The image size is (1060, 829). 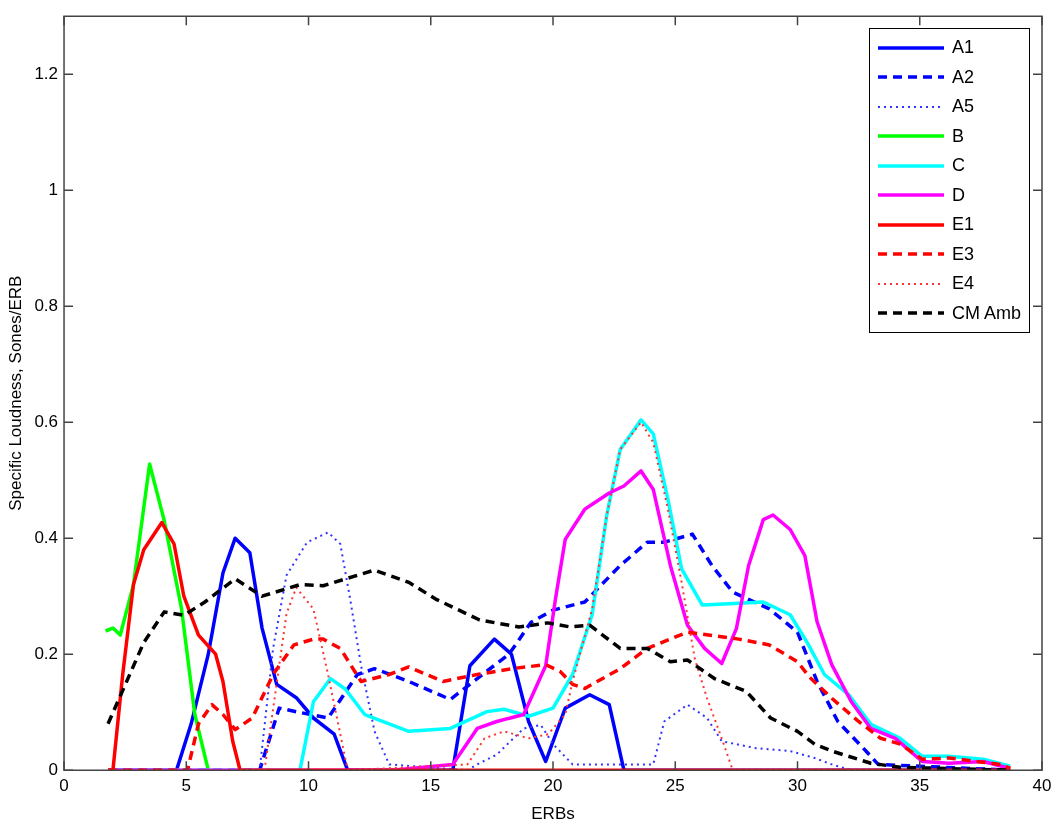 What do you see at coordinates (920, 786) in the screenshot?
I see `x-tick-label: 35` at bounding box center [920, 786].